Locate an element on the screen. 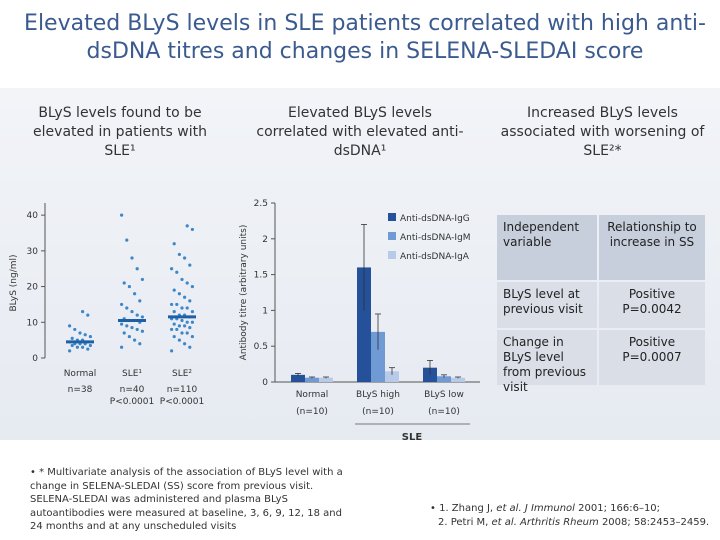 The image size is (720, 540). table-cell: Positive P=0.0007 is located at coordinates (652, 357).